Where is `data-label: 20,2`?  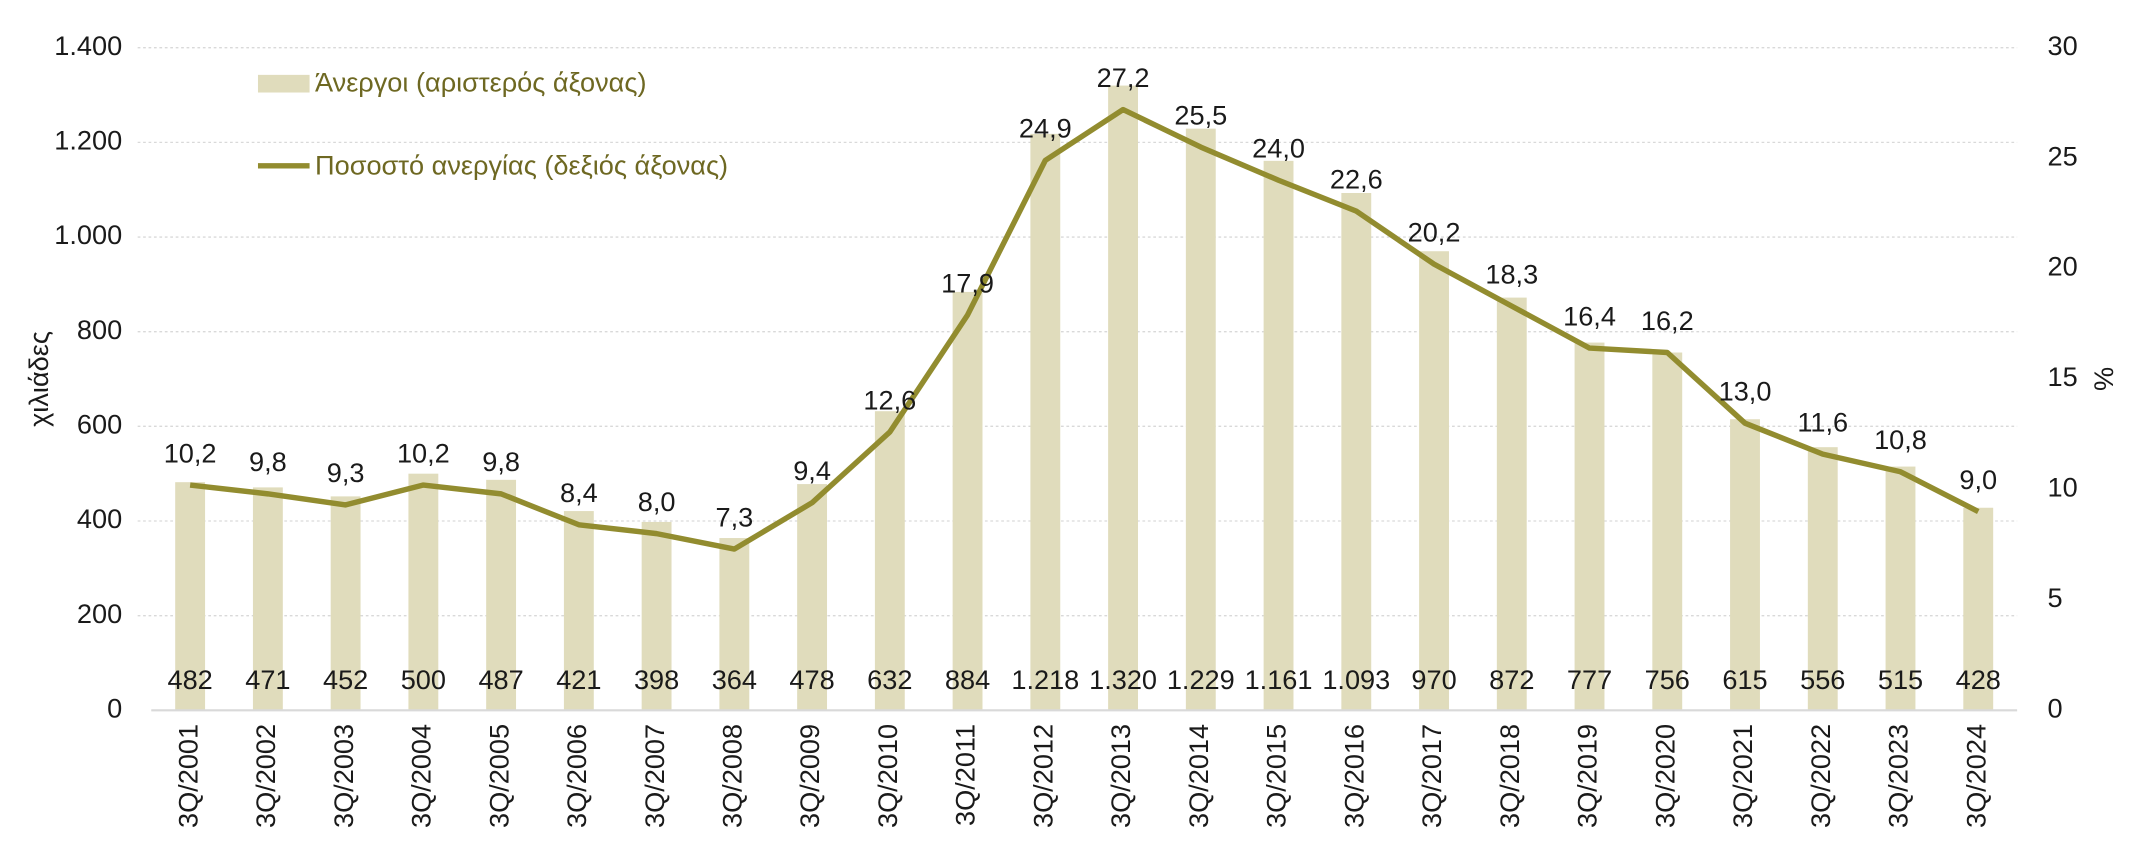
data-label: 20,2 is located at coordinates (1434, 231).